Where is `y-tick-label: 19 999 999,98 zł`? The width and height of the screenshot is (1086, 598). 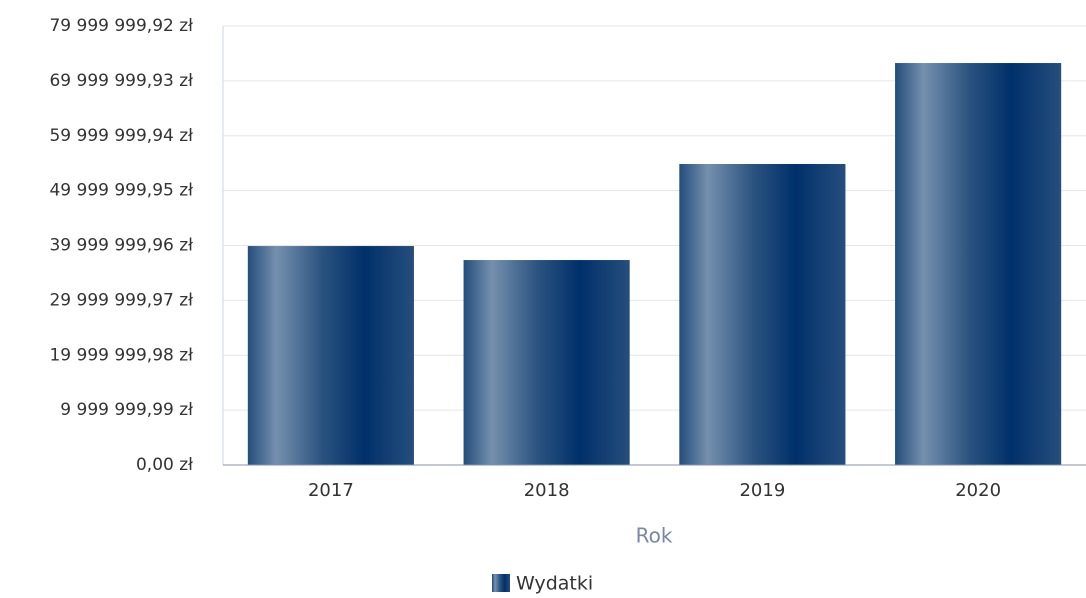
y-tick-label: 19 999 999,98 zł is located at coordinates (121, 355).